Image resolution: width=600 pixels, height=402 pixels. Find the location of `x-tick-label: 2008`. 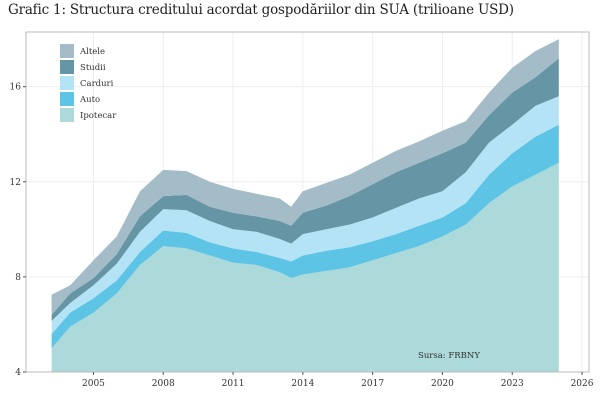

x-tick-label: 2008 is located at coordinates (163, 384).